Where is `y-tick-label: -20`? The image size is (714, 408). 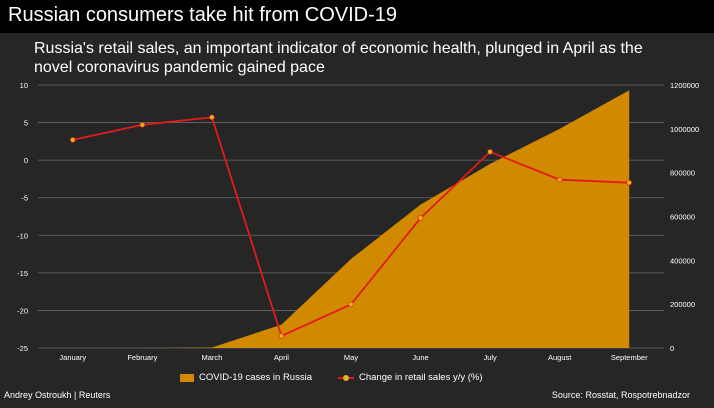
y-tick-label: -20 is located at coordinates (22, 310).